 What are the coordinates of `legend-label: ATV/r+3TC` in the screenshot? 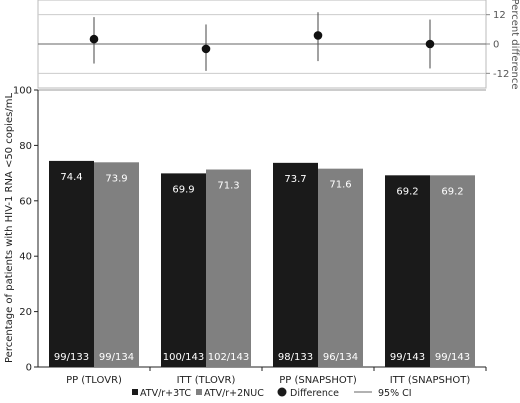 It's located at (165, 393).